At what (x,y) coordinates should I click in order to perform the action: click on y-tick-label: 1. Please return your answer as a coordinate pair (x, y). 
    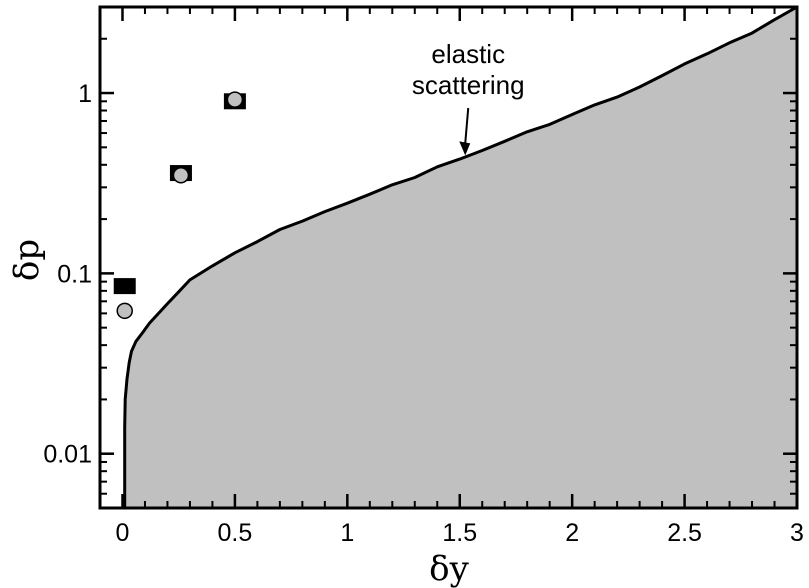
    Looking at the image, I should click on (85, 94).